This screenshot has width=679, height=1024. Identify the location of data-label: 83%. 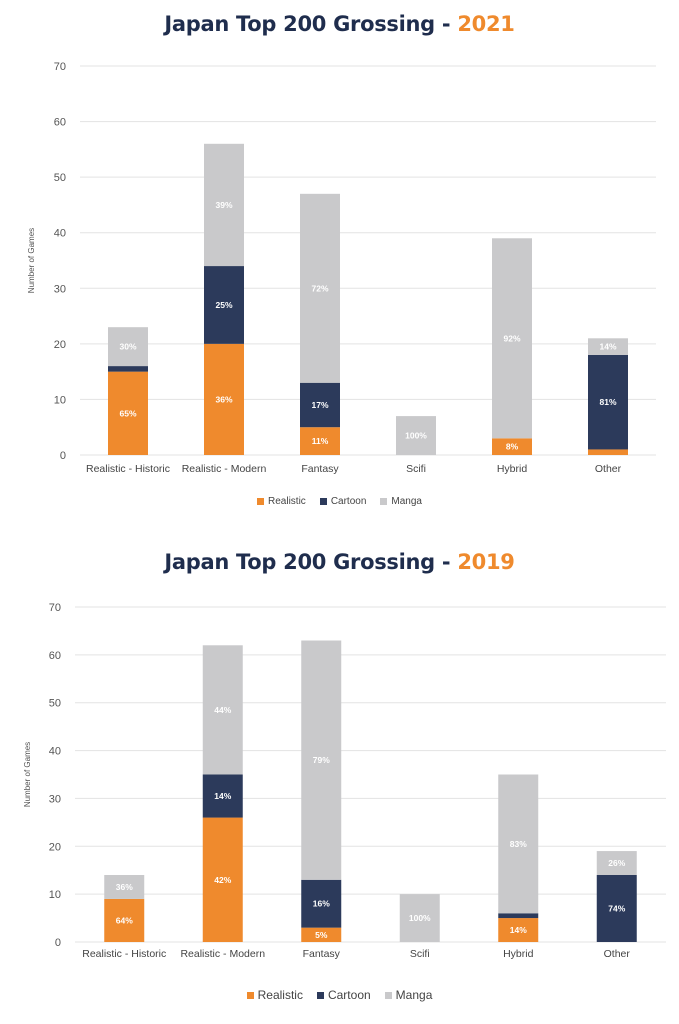
(518, 844).